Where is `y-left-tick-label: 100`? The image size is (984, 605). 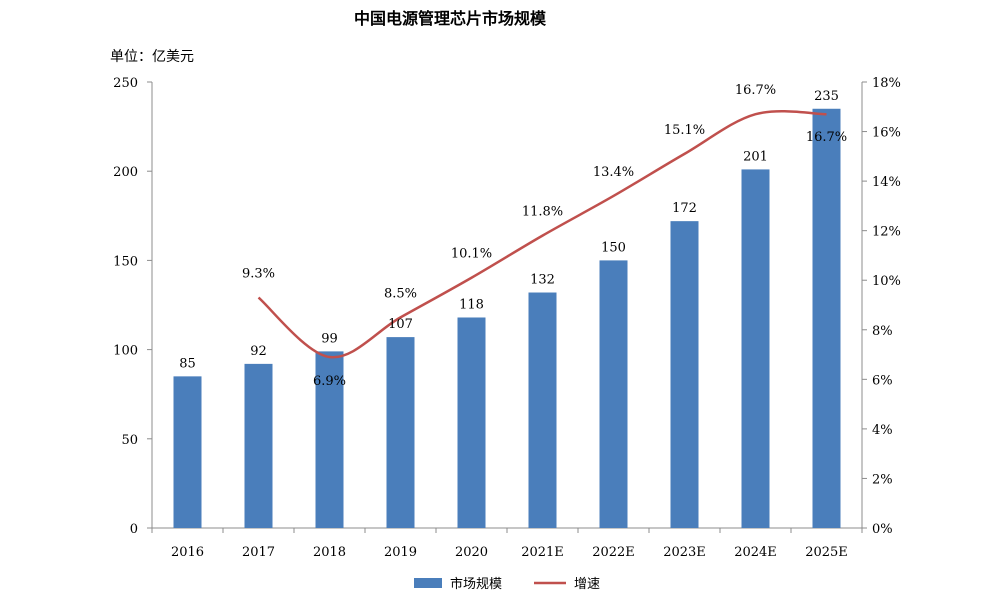
y-left-tick-label: 100 is located at coordinates (125, 351).